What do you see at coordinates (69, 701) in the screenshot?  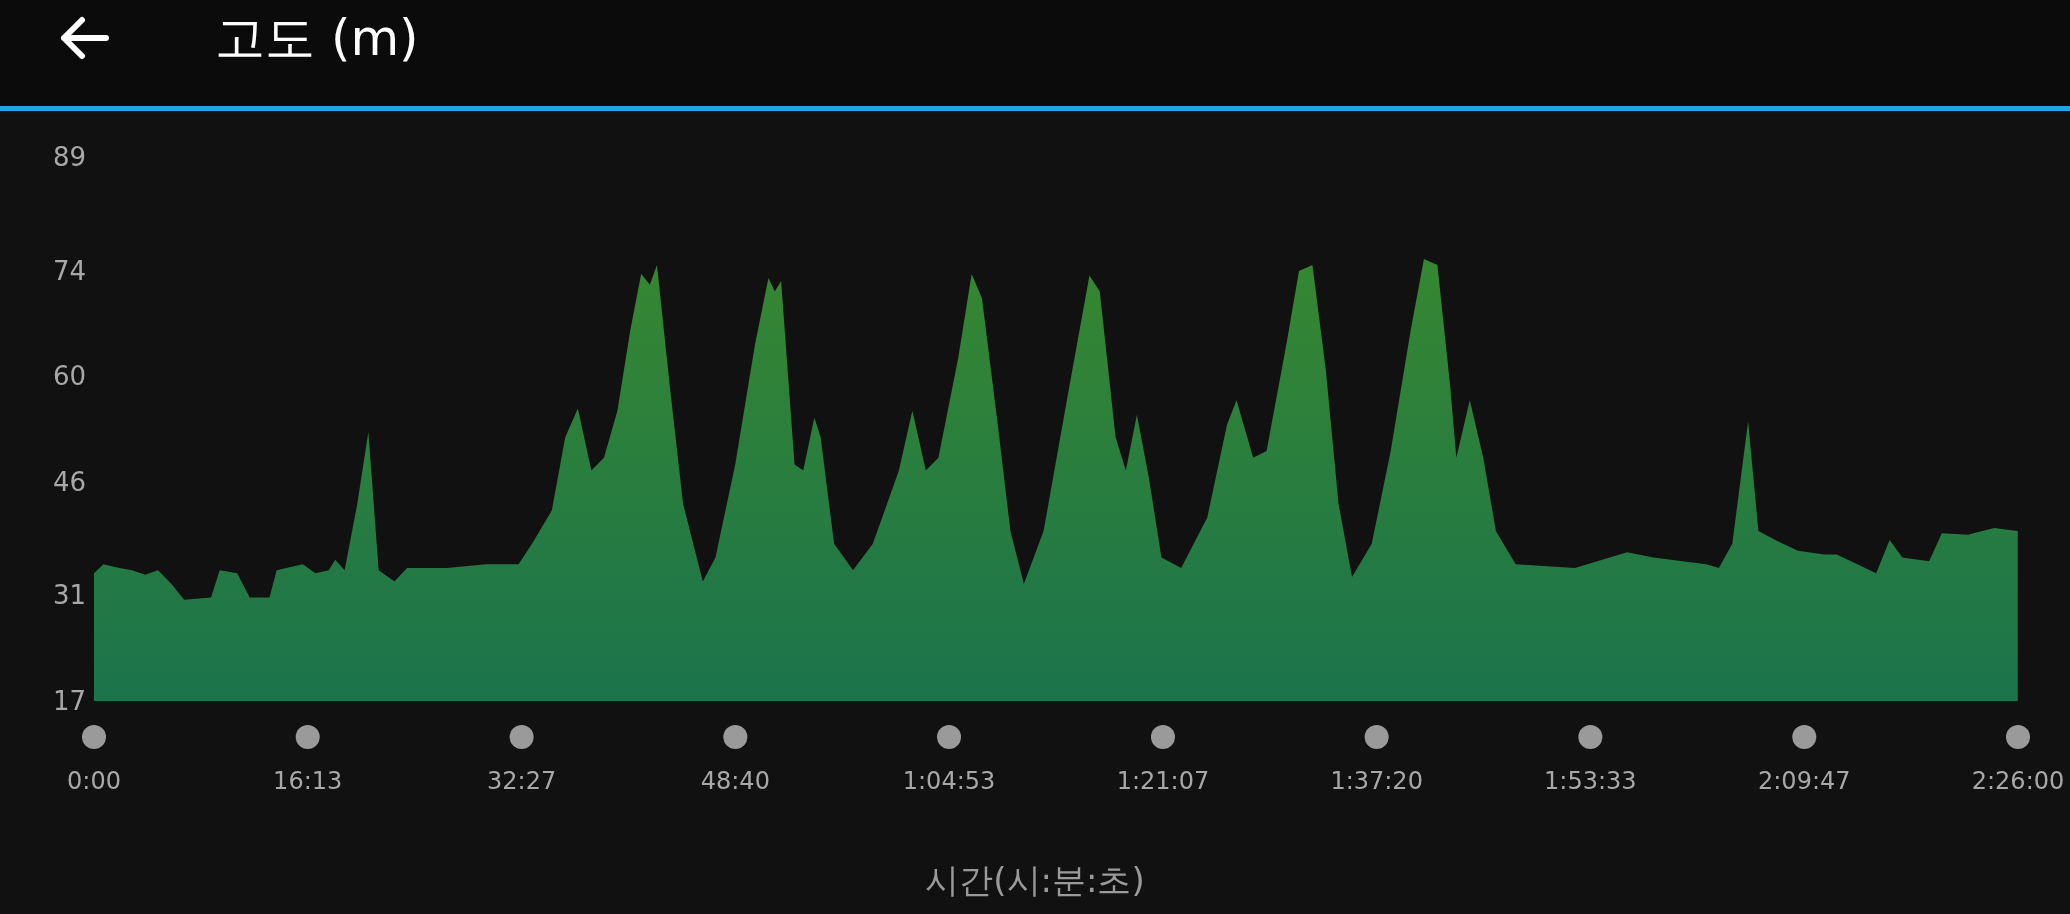 I see `y-tick-label: 17` at bounding box center [69, 701].